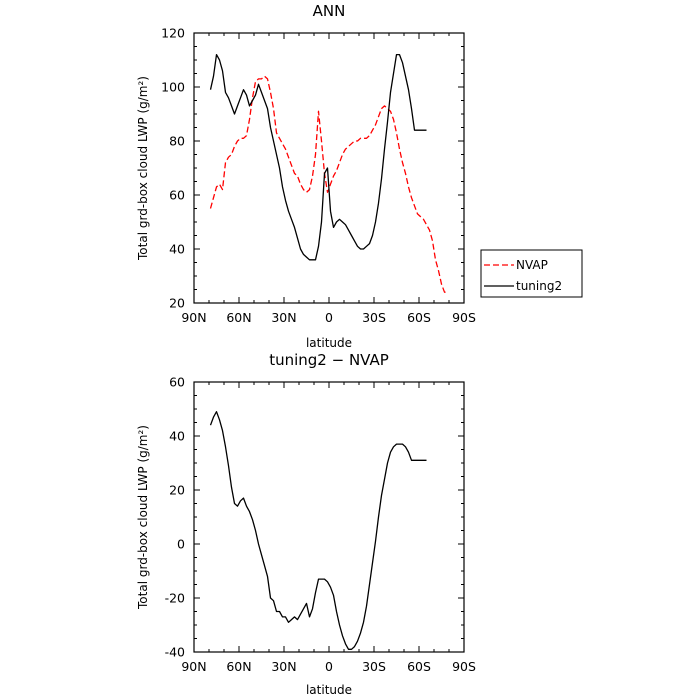 The image size is (700, 700). Describe the element at coordinates (318, 530) in the screenshot. I see `bottom-series-line-difference` at that location.